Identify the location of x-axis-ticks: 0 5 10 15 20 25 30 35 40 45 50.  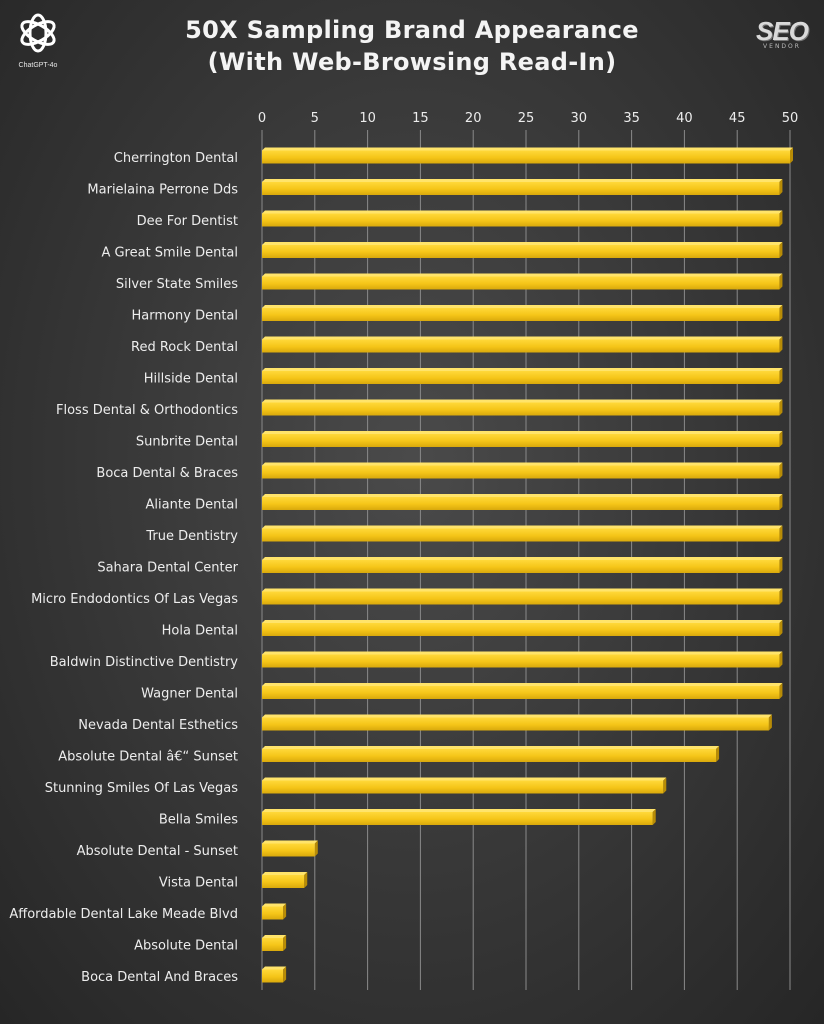
(528, 118).